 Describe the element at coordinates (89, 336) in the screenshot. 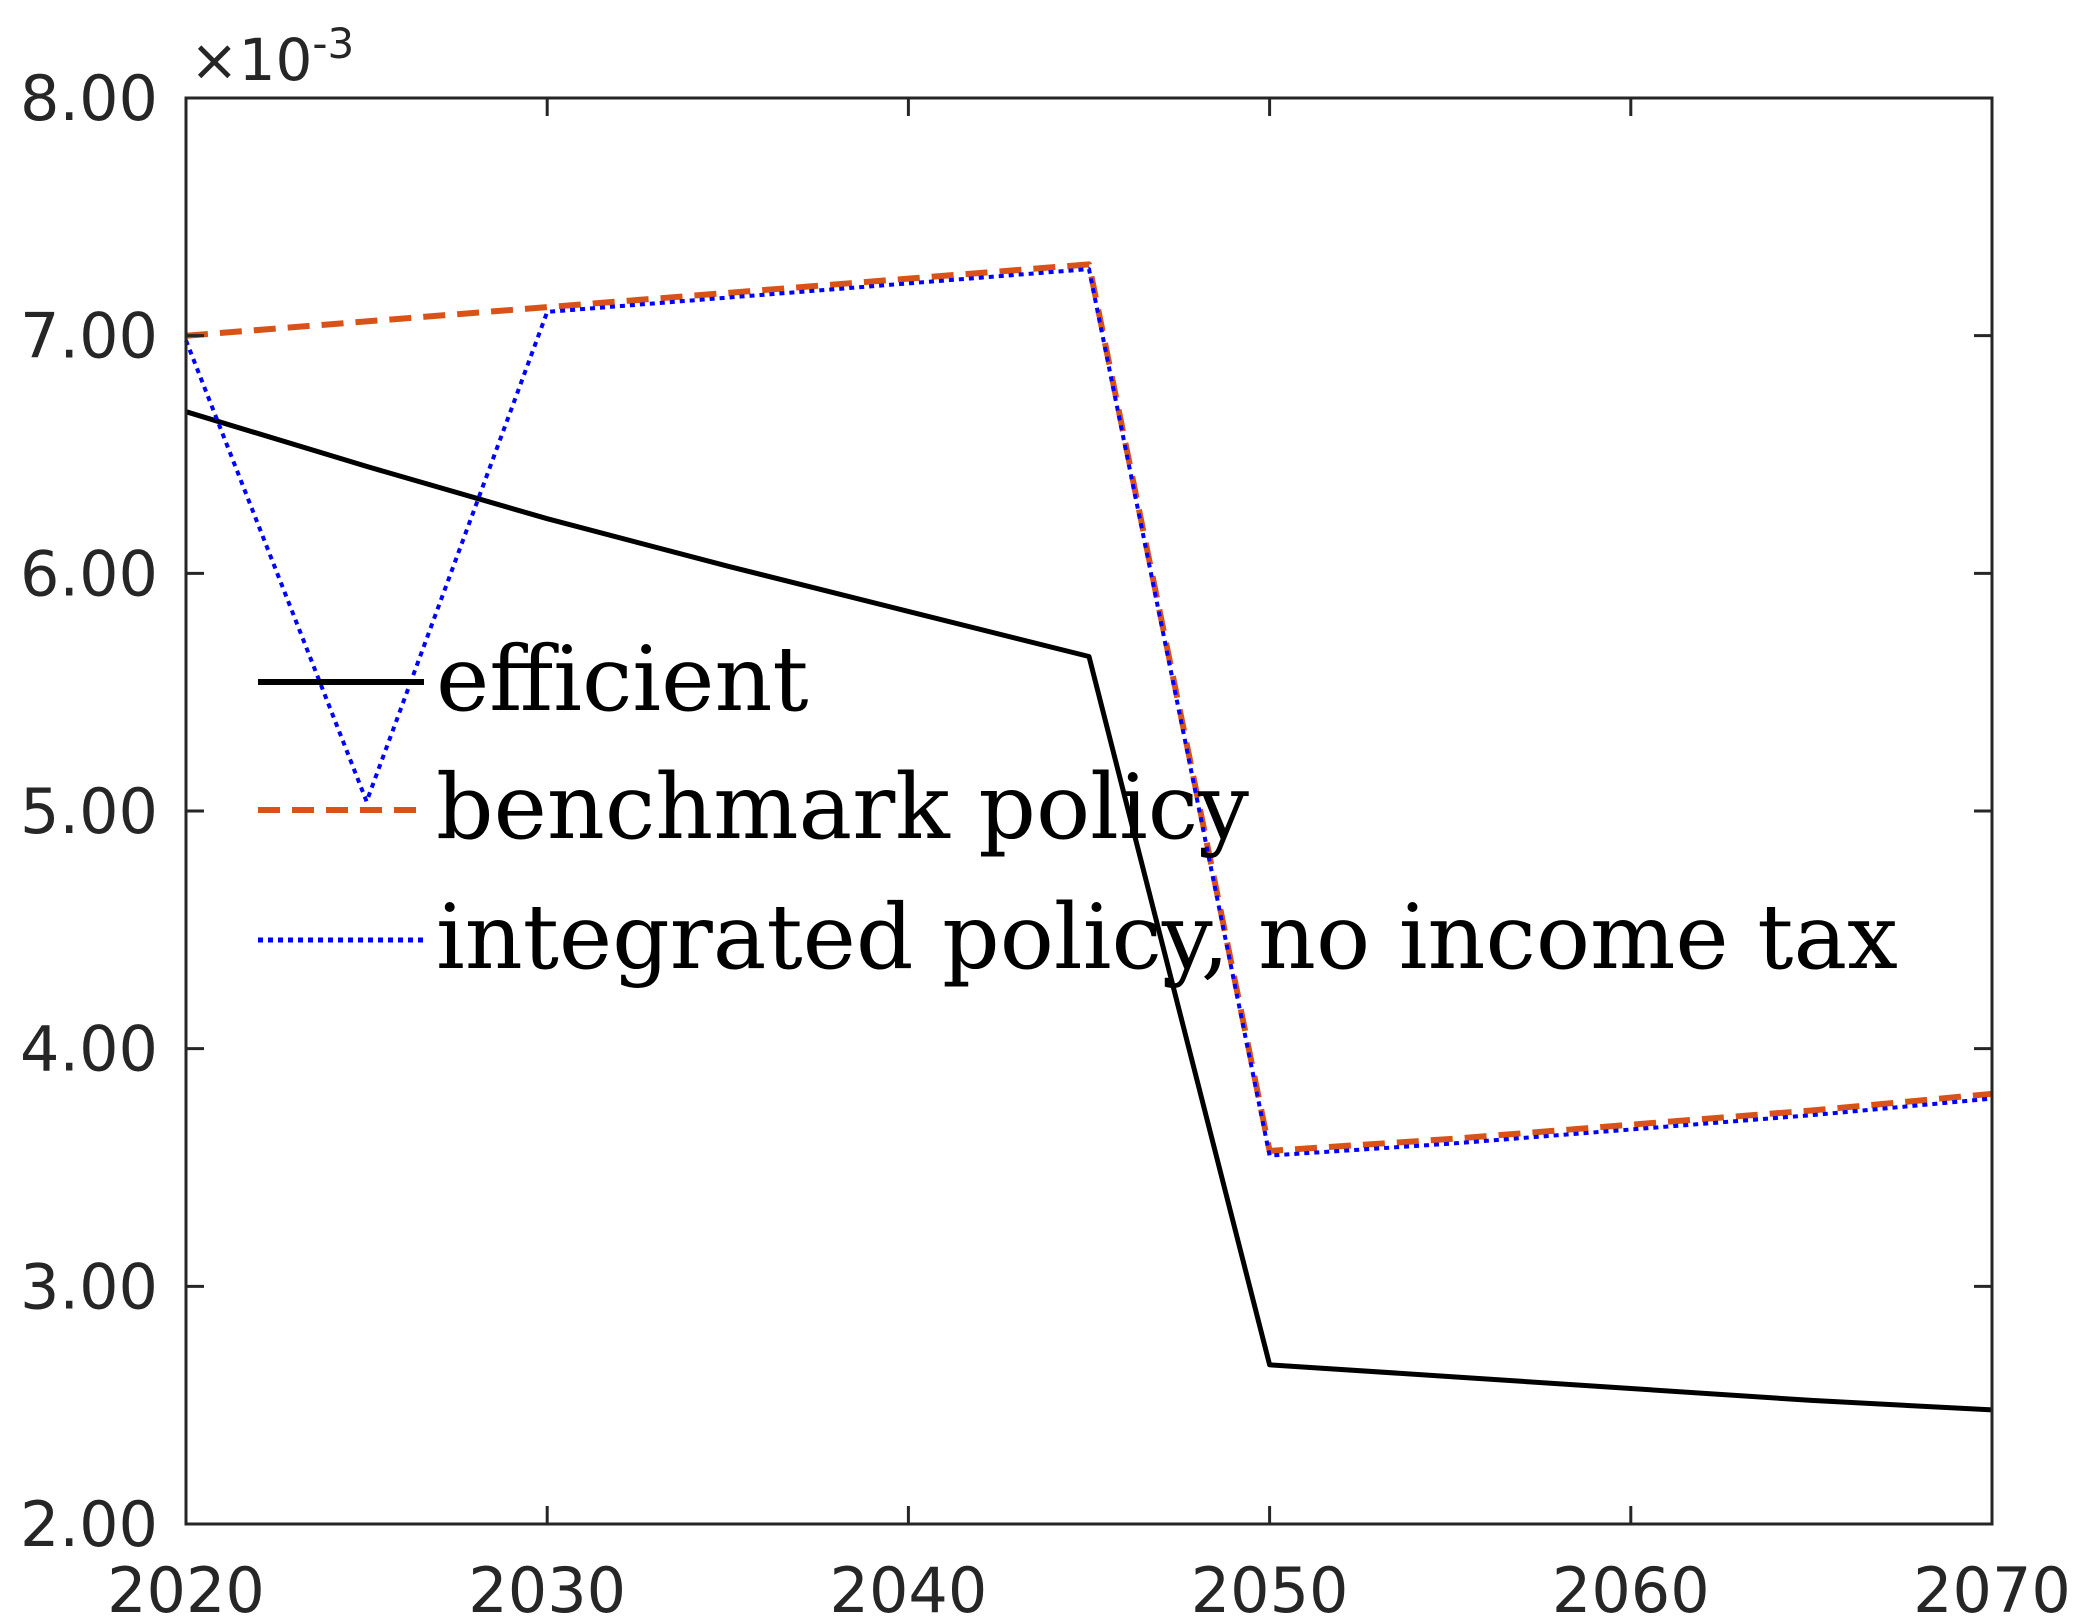

I see `y-tick-label-7.00: 7.00` at that location.